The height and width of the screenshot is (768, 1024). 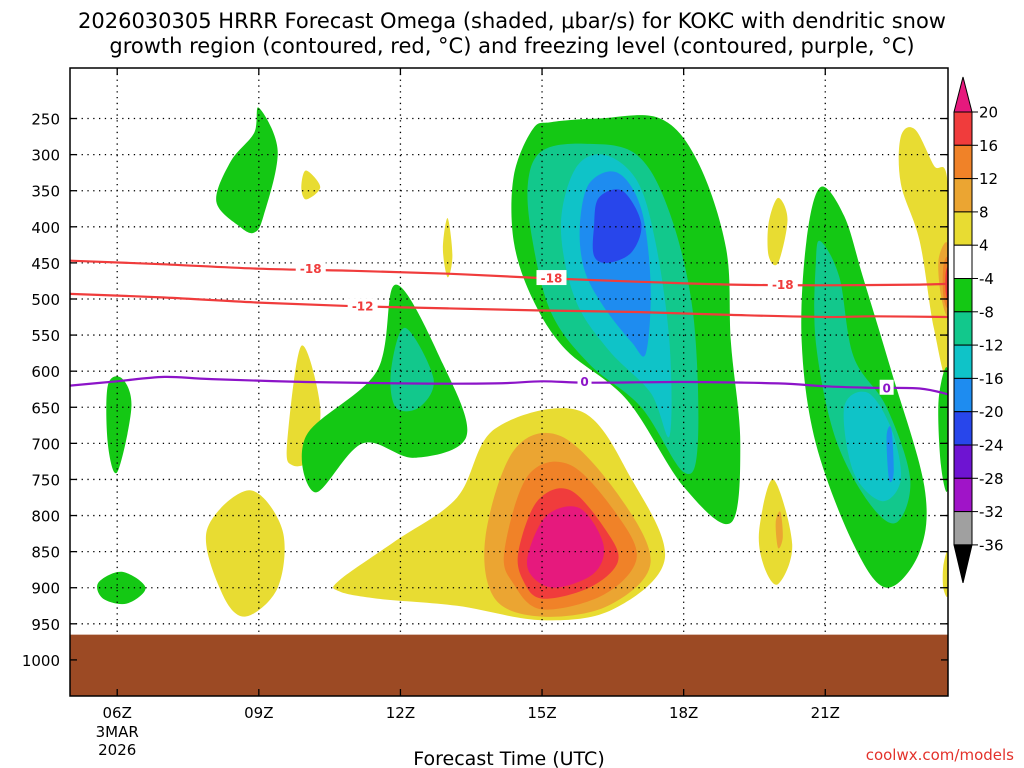 What do you see at coordinates (991, 479) in the screenshot?
I see `colorbar-tick-label: -28` at bounding box center [991, 479].